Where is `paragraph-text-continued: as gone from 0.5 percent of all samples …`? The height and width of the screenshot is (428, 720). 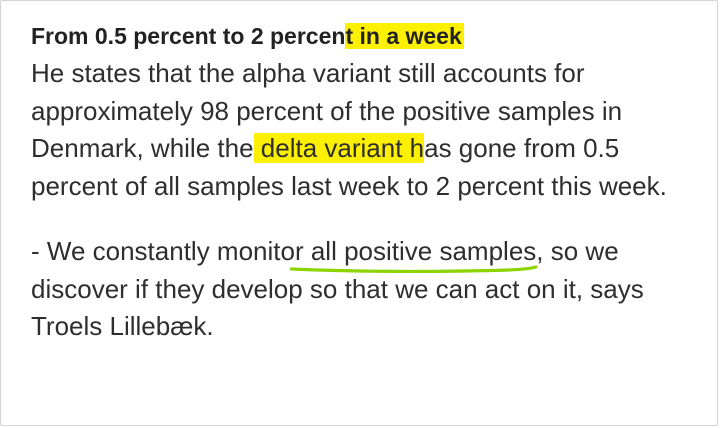 paragraph-text-continued: as gone from 0.5 percent of all samples … is located at coordinates (349, 167).